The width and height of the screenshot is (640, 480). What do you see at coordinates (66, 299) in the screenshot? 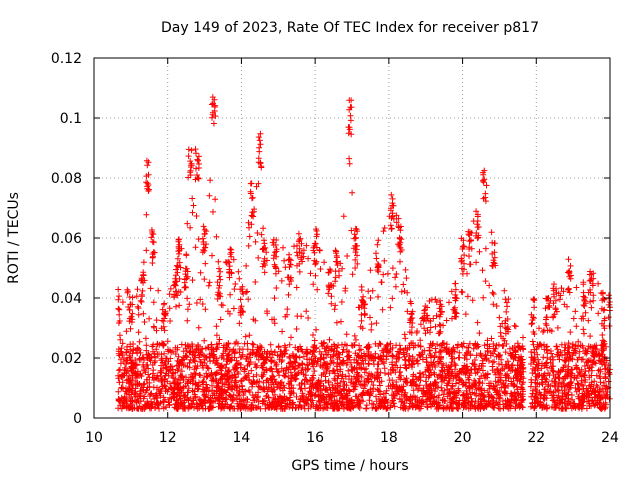
I see `y-tick-label: 0.04` at bounding box center [66, 299].